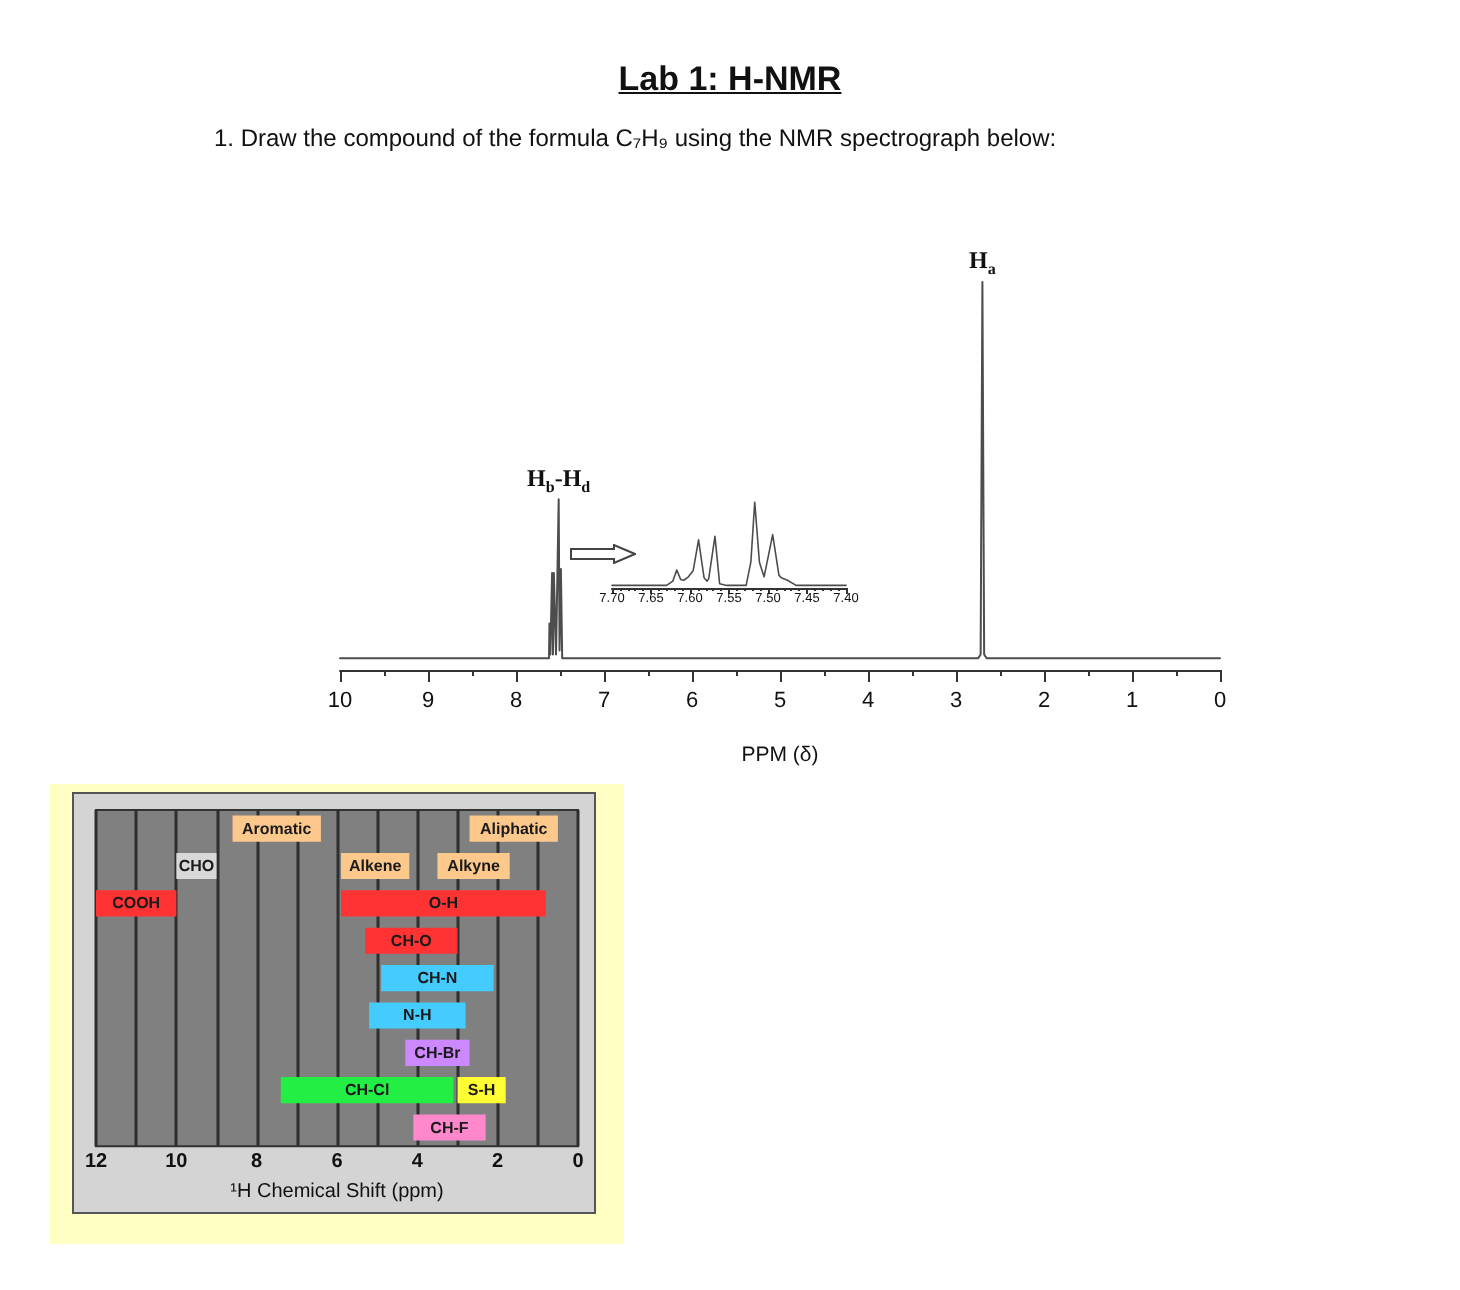 This screenshot has width=1460, height=1290. Describe the element at coordinates (437, 978) in the screenshot. I see `series-label: CH-N` at that location.